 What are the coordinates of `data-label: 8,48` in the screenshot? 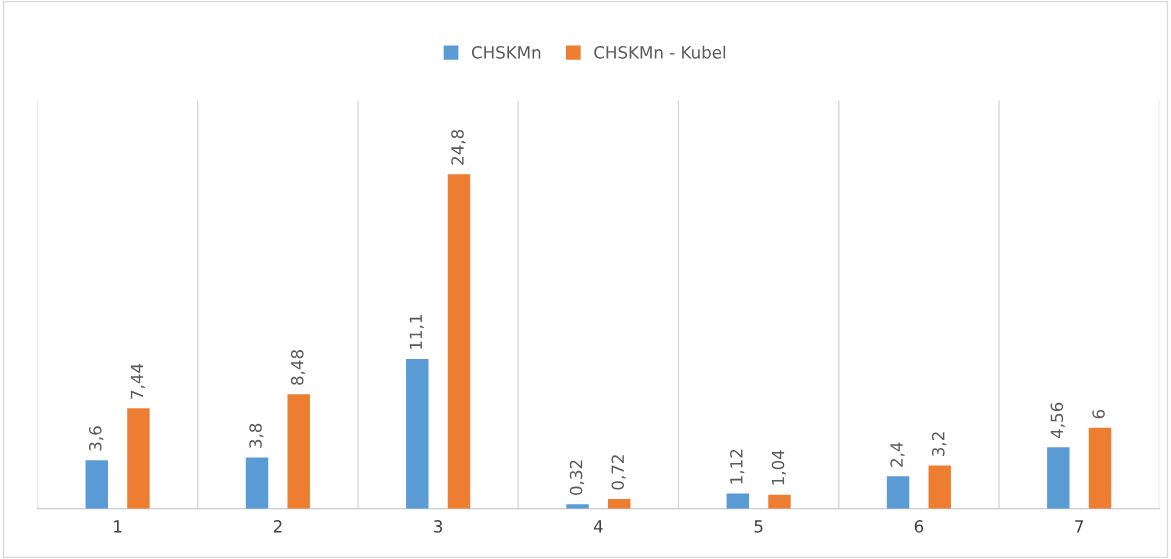 It's located at (298, 367).